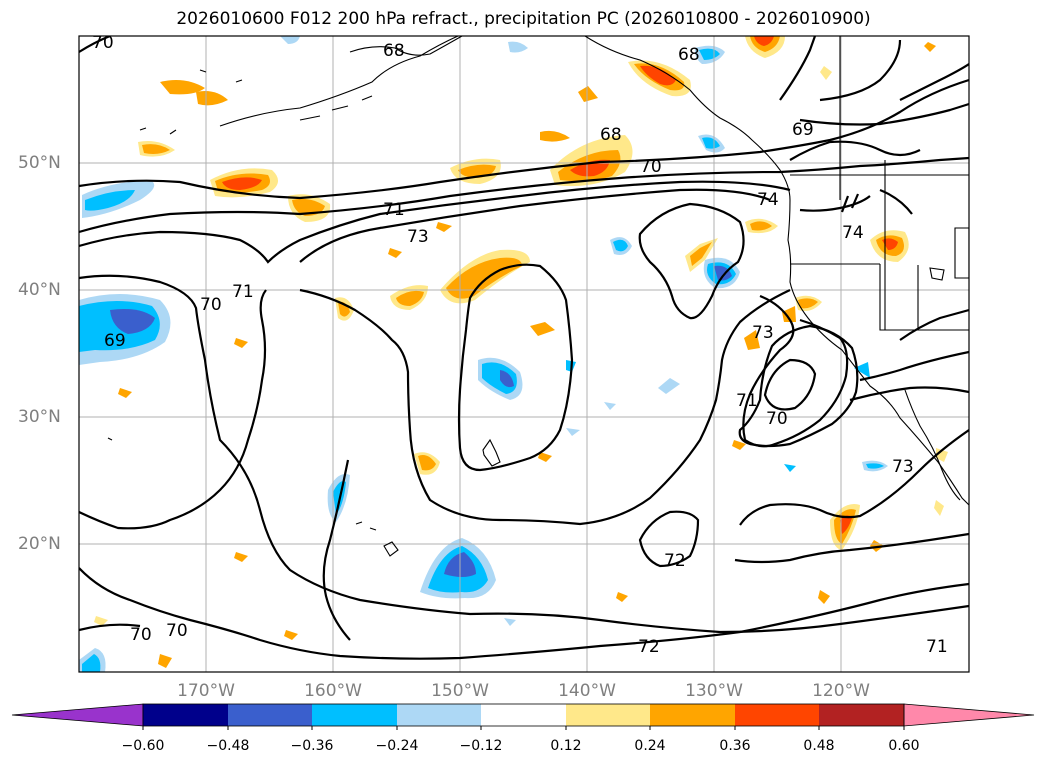 Image resolution: width=1047 pixels, height=765 pixels. I want to click on colorbar-tick-label: 0.12, so click(566, 746).